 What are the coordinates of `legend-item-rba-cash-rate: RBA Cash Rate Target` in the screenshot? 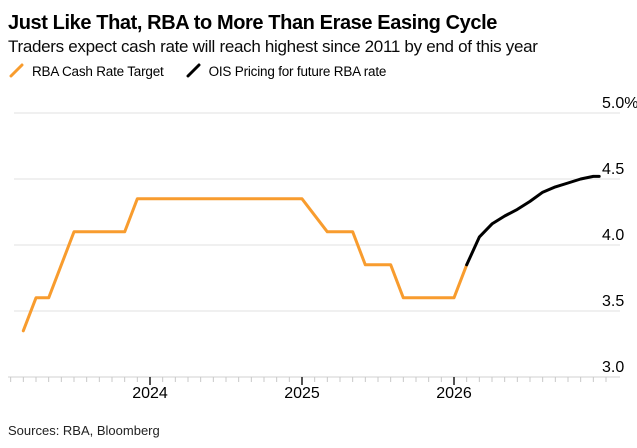 It's located at (86, 71).